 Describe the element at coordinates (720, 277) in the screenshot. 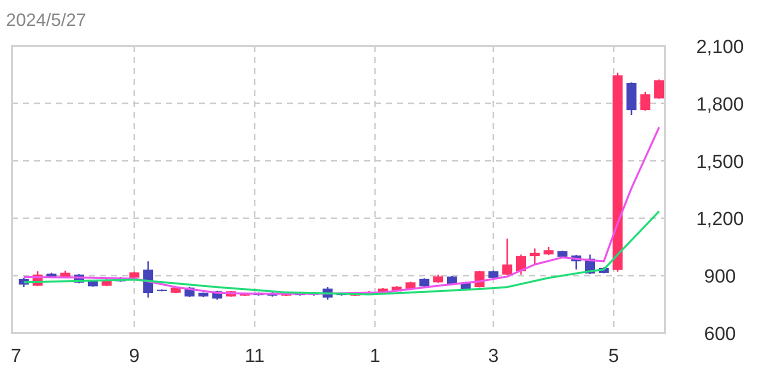

I see `y-tick-label: 900` at that location.